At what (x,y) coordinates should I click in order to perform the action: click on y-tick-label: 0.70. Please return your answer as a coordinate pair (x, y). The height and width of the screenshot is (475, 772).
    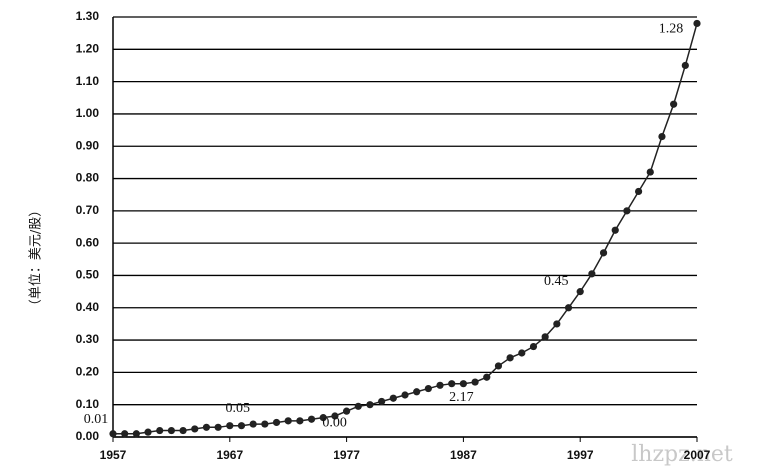
    Looking at the image, I should click on (88, 210).